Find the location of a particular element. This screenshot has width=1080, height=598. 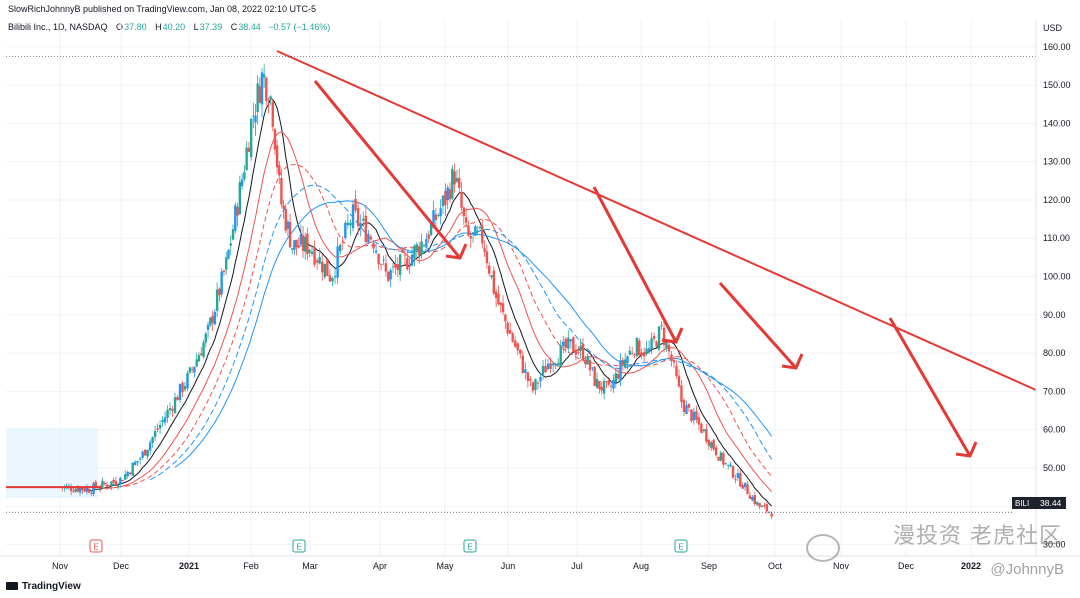

price-tick-label: 110.00 is located at coordinates (1056, 238).